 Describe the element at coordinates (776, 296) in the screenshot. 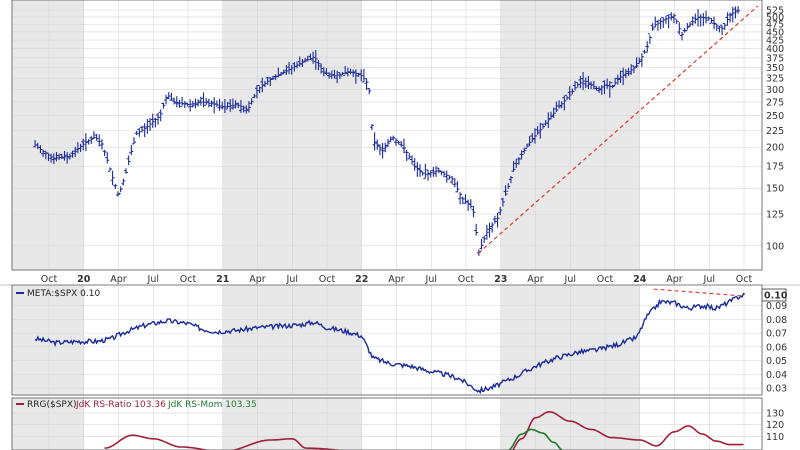

I see `last-value-label: 0.10` at that location.